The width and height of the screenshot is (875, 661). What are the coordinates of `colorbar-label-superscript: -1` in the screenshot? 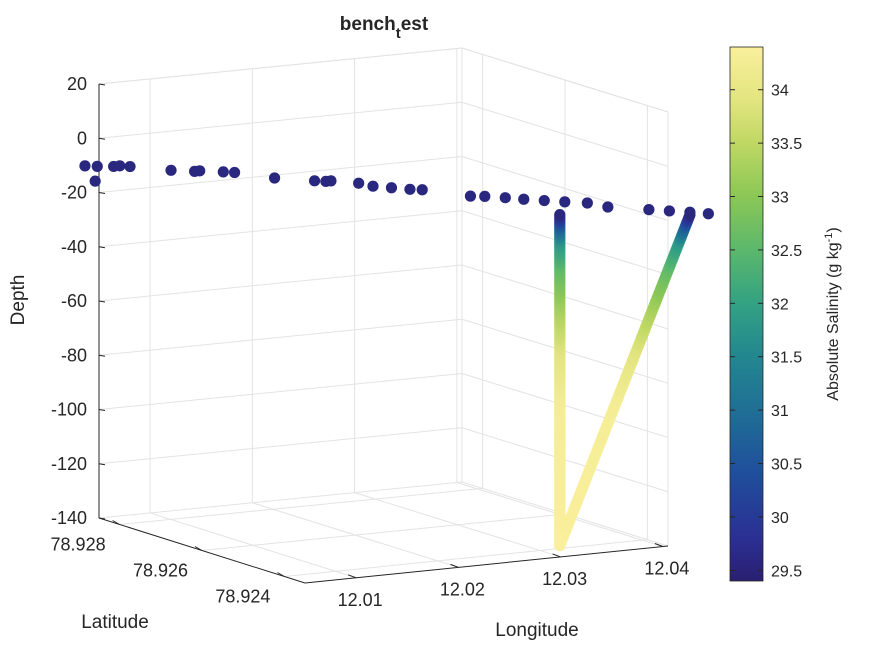 It's located at (829, 238).